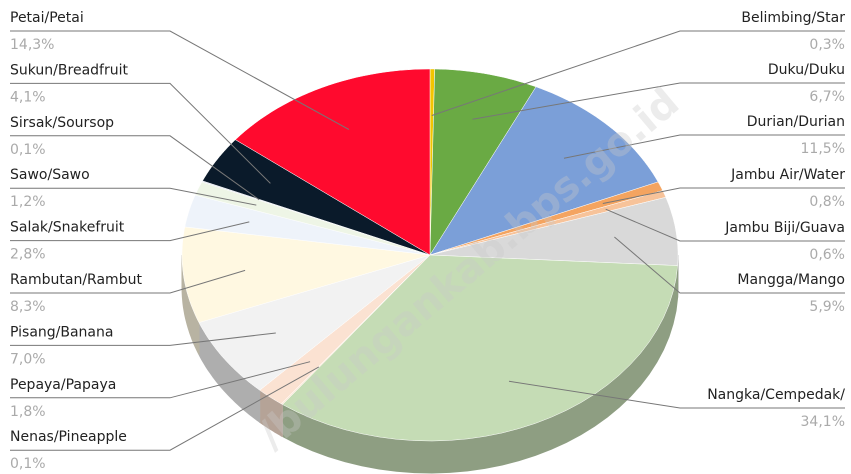 This screenshot has height=474, width=851. Describe the element at coordinates (827, 255) in the screenshot. I see `value-label: 0,6%` at that location.